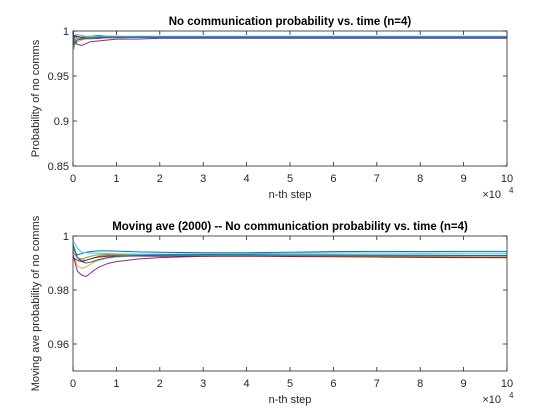 This screenshot has height=420, width=560. What do you see at coordinates (61, 122) in the screenshot?
I see `y-tick-label: 0.9` at bounding box center [61, 122].